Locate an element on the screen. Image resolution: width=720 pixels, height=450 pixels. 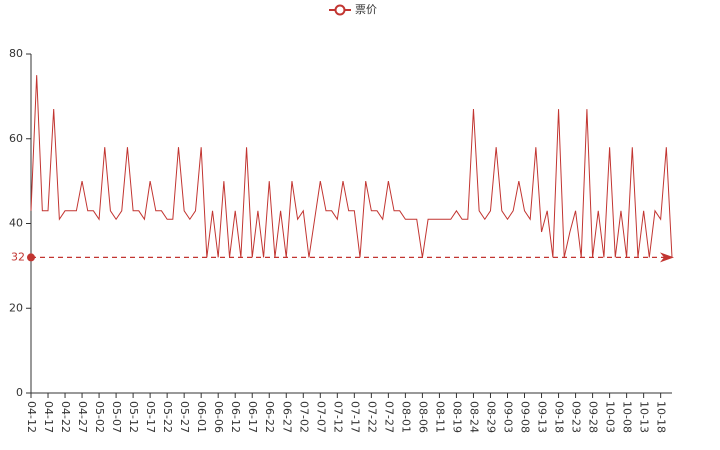
x-tick-label: 10-08 is located at coordinates (627, 417).